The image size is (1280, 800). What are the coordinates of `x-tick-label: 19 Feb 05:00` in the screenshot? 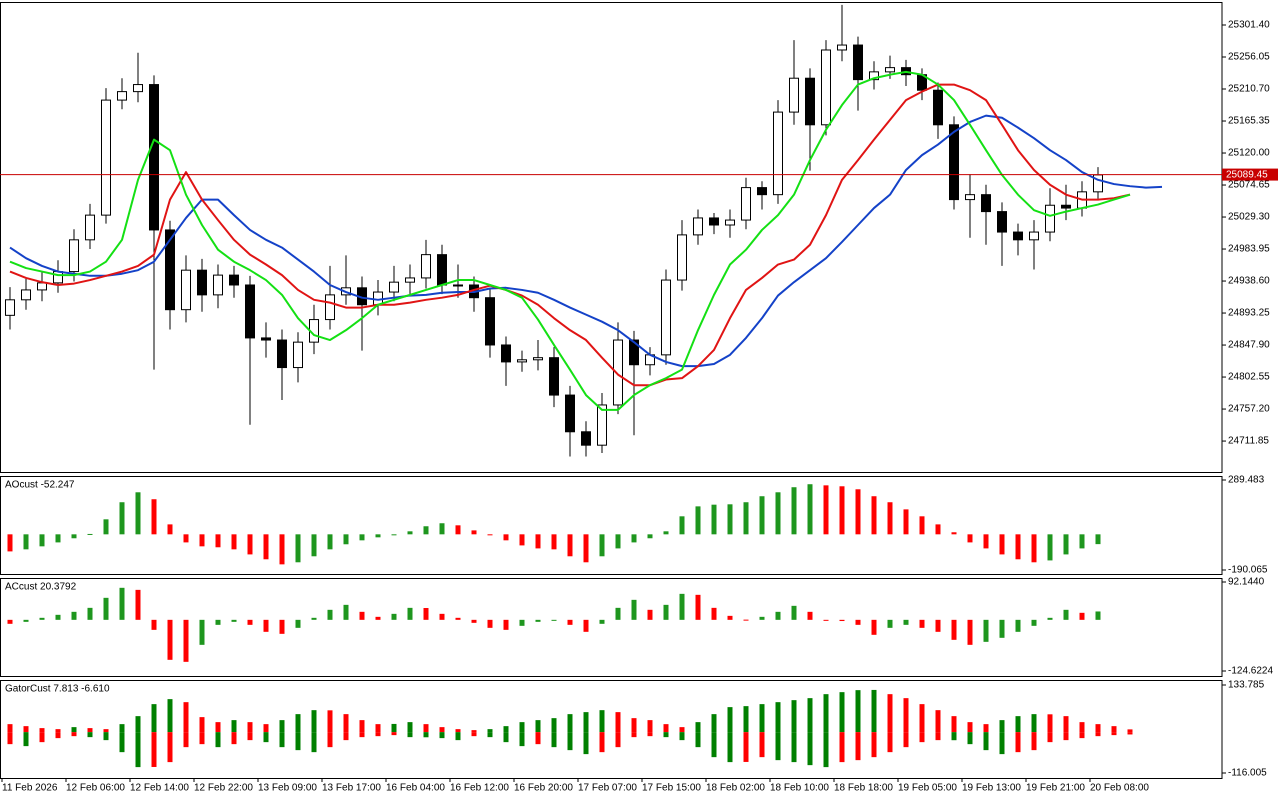 It's located at (927, 788).